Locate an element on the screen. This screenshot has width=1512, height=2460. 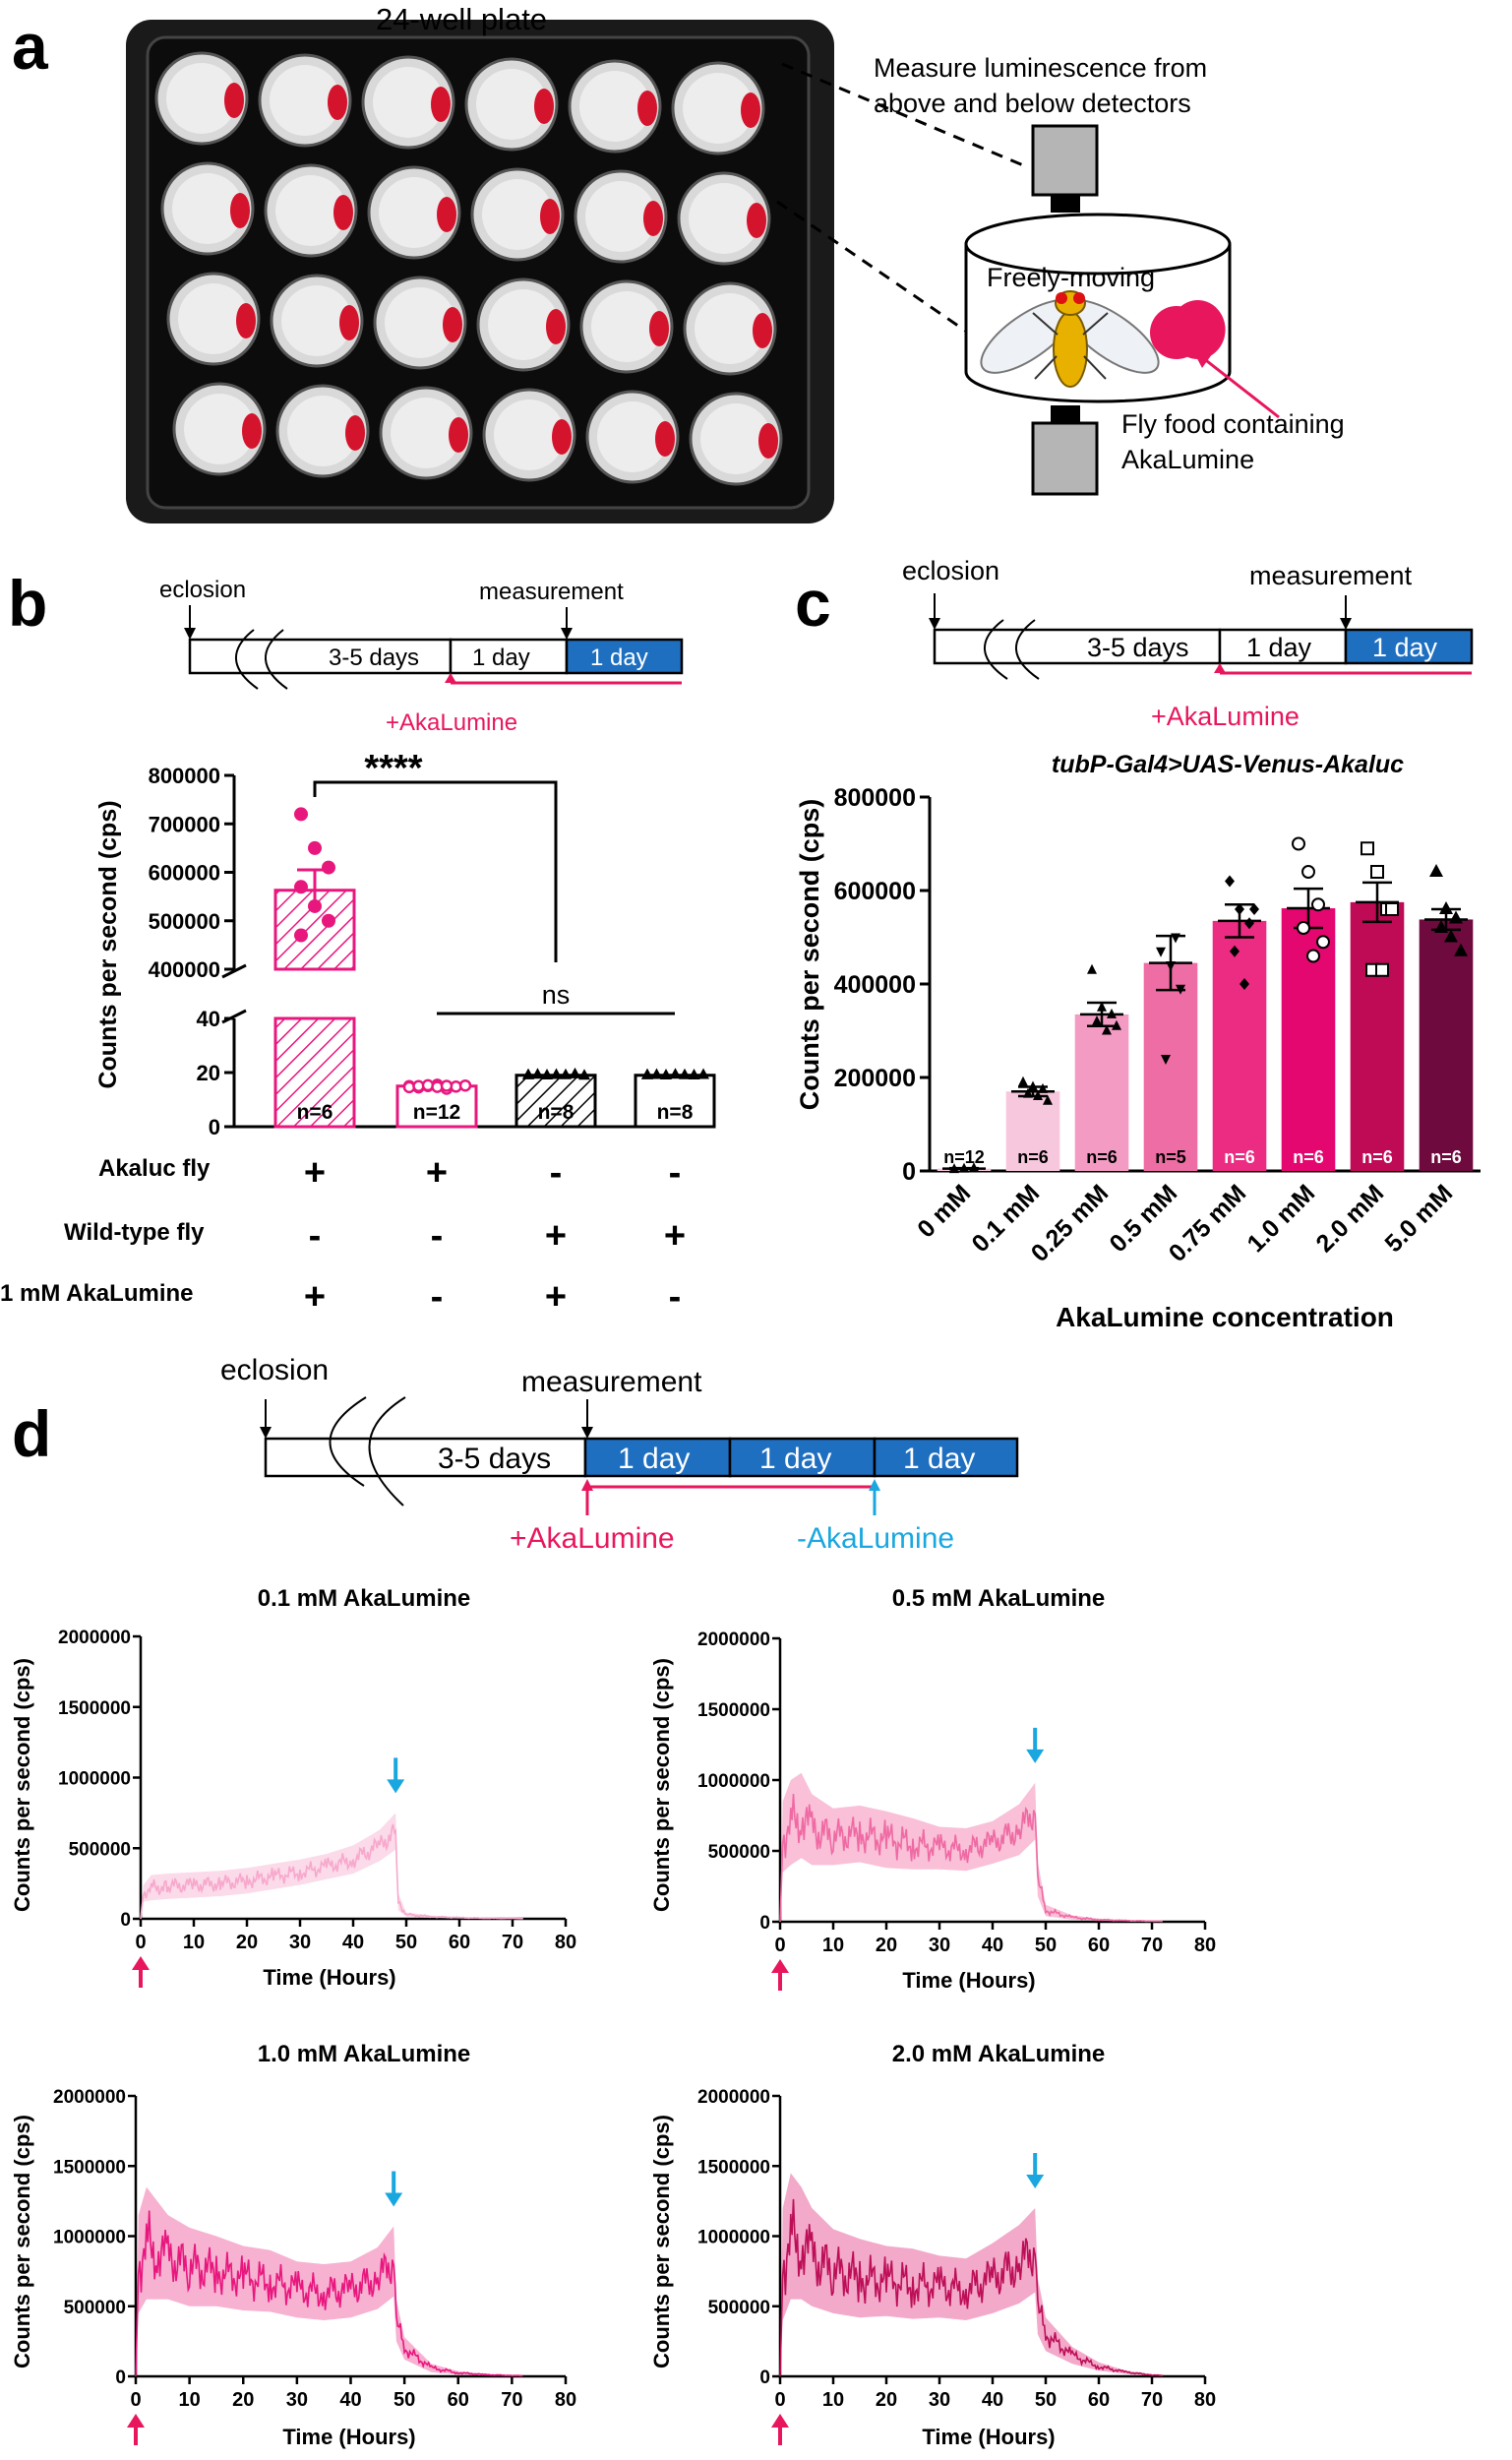
x-tick-label: 40 is located at coordinates (993, 1945).